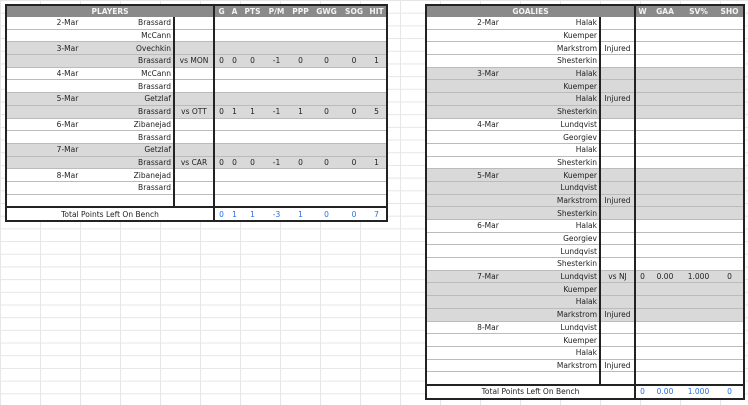 Image resolution: width=748 pixels, height=405 pixels. Describe the element at coordinates (151, 150) in the screenshot. I see `name-cell: Getzlaf` at that location.